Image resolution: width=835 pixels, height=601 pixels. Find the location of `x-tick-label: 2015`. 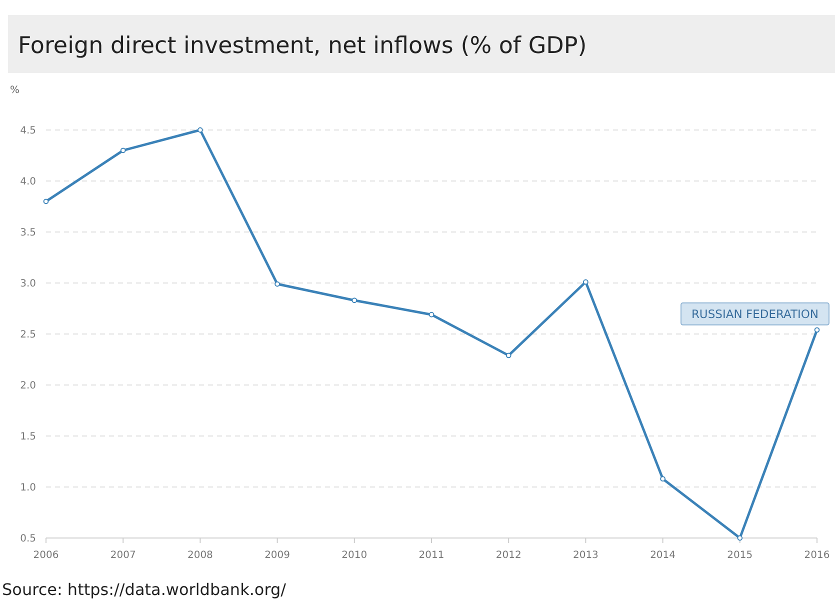

x-tick-label: 2015 is located at coordinates (740, 555).